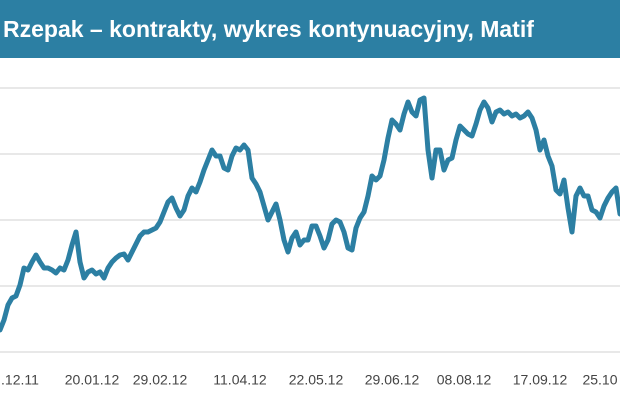 The width and height of the screenshot is (620, 418). Describe the element at coordinates (160, 380) in the screenshot. I see `x-tick-label: 29.02.12` at that location.